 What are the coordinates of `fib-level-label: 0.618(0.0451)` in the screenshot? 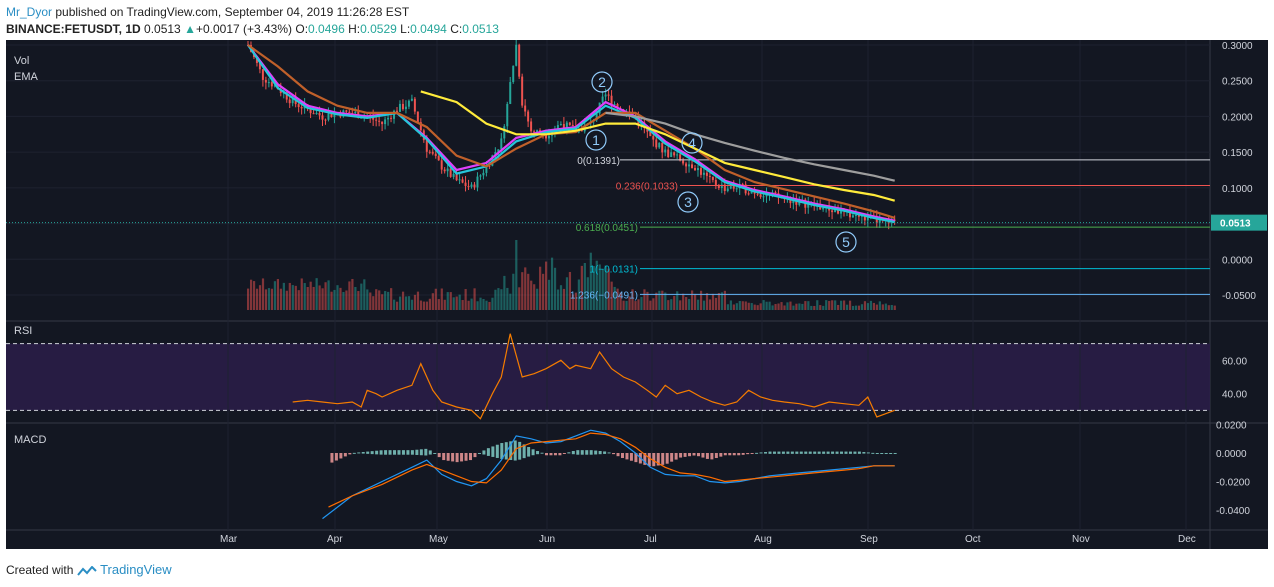 It's located at (607, 228).